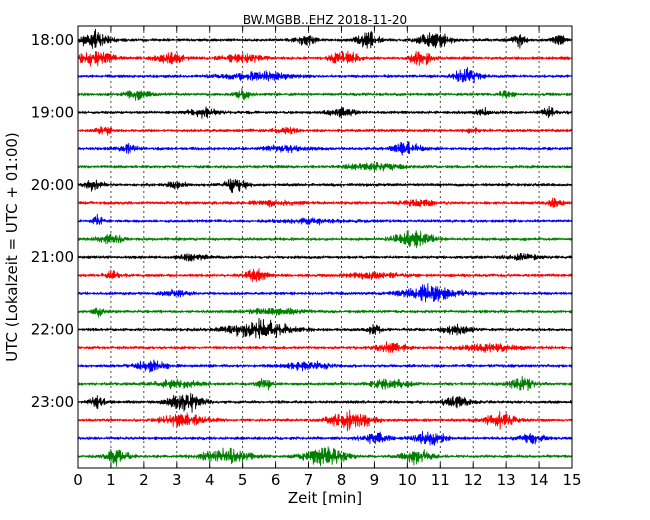  I want to click on y-tick-label: 23:00, so click(52, 402).